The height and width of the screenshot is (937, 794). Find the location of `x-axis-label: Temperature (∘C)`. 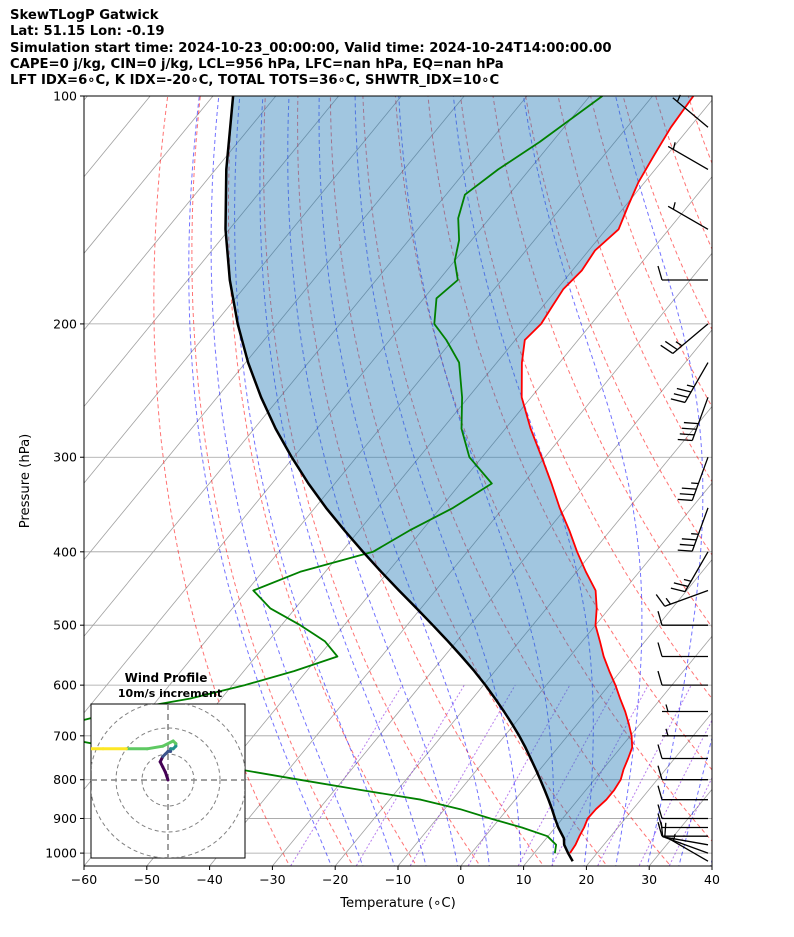

x-axis-label: Temperature (∘C) is located at coordinates (397, 903).